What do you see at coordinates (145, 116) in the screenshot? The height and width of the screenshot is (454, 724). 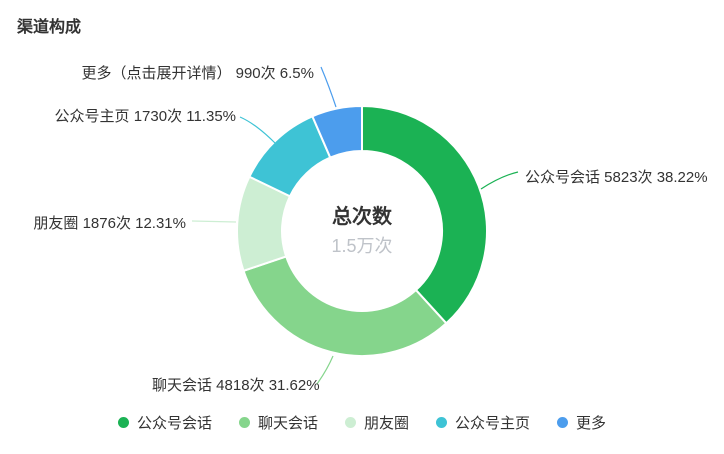 I see `callout-label-official-account-homepage: 公众号主页 1730次 11.35%` at bounding box center [145, 116].